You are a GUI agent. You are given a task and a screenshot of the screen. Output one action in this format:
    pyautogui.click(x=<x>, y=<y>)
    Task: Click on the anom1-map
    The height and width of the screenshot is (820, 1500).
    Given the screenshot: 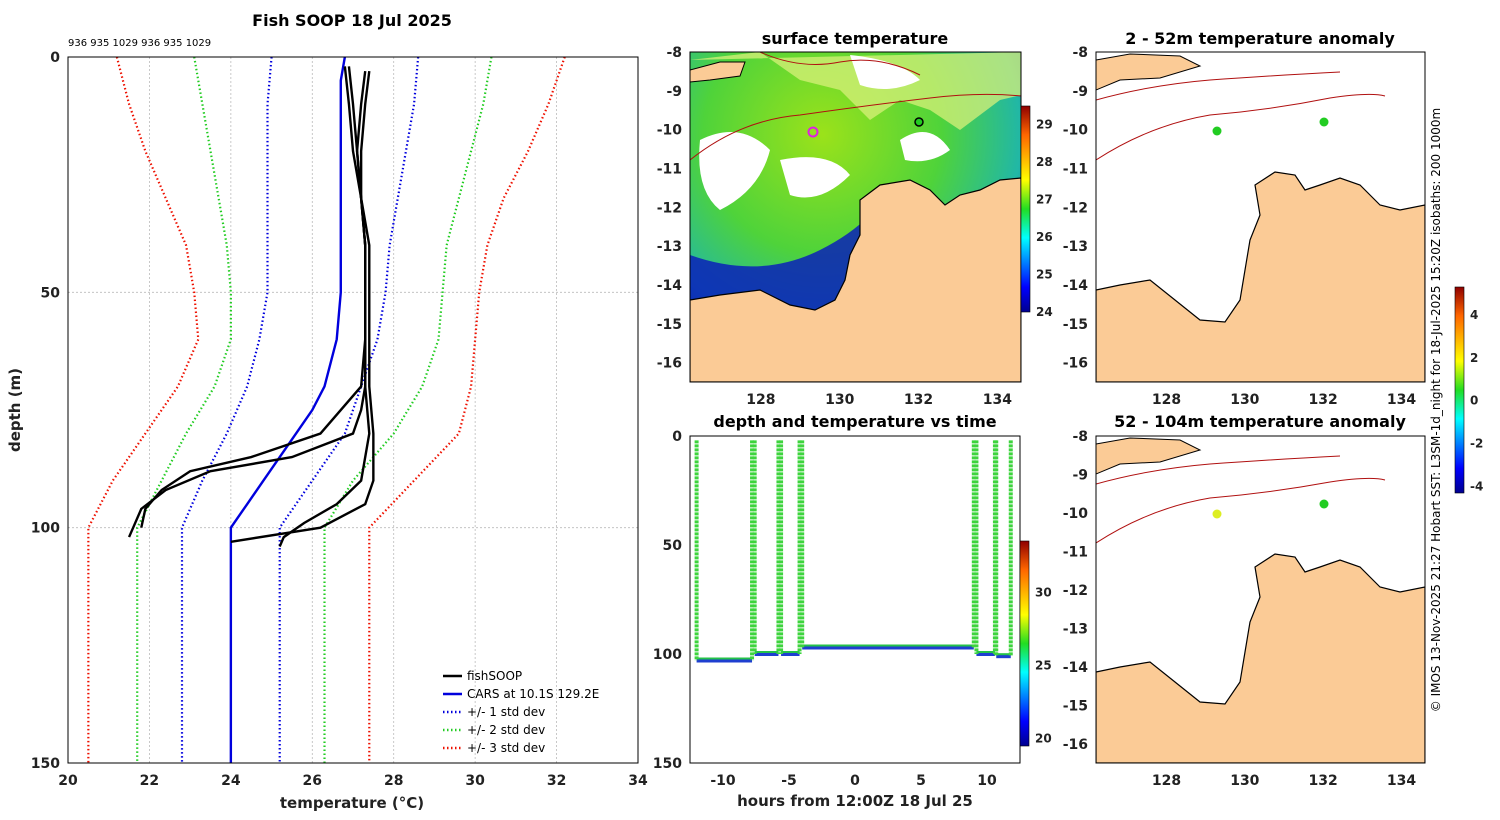 What is the action you would take?
    pyautogui.click(x=1260, y=217)
    